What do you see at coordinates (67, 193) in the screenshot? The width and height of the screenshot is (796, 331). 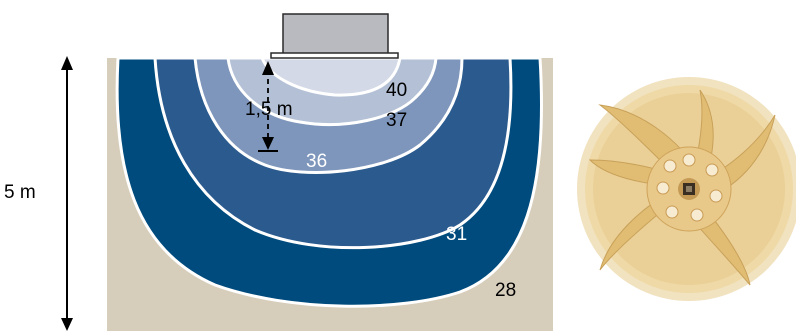 I see `vertical-dimension` at bounding box center [67, 193].